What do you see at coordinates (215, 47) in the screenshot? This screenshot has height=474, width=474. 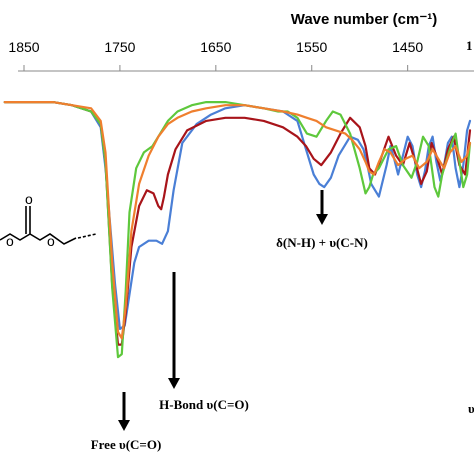 I see `x-tick-label-1650: 1650` at bounding box center [215, 47].